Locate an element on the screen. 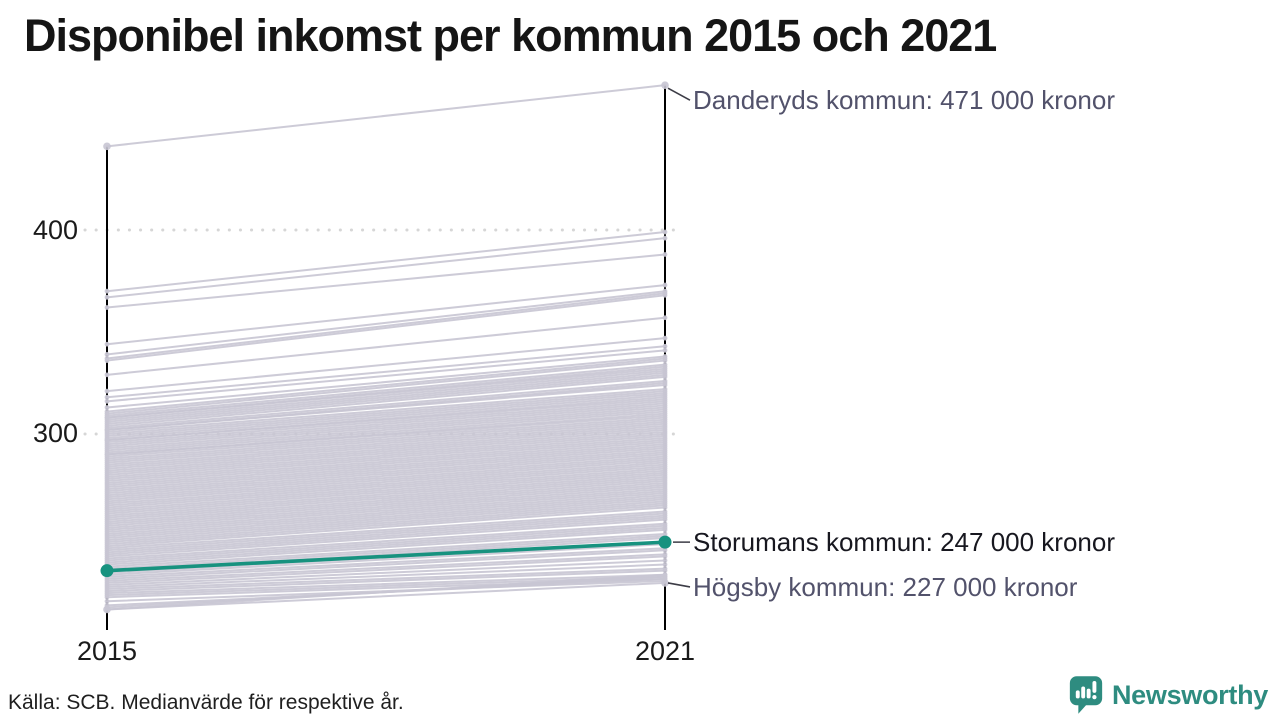 Image resolution: width=1280 pixels, height=720 pixels. annotation-hogsby: Högsby kommun: 227 000 kronor is located at coordinates (885, 586).